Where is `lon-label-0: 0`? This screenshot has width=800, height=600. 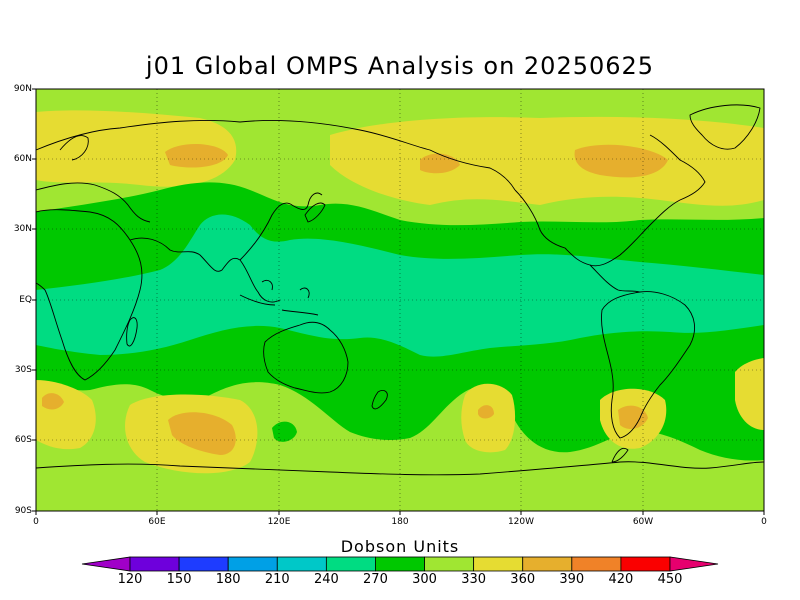
lon-label-0: 0 is located at coordinates (36, 522).